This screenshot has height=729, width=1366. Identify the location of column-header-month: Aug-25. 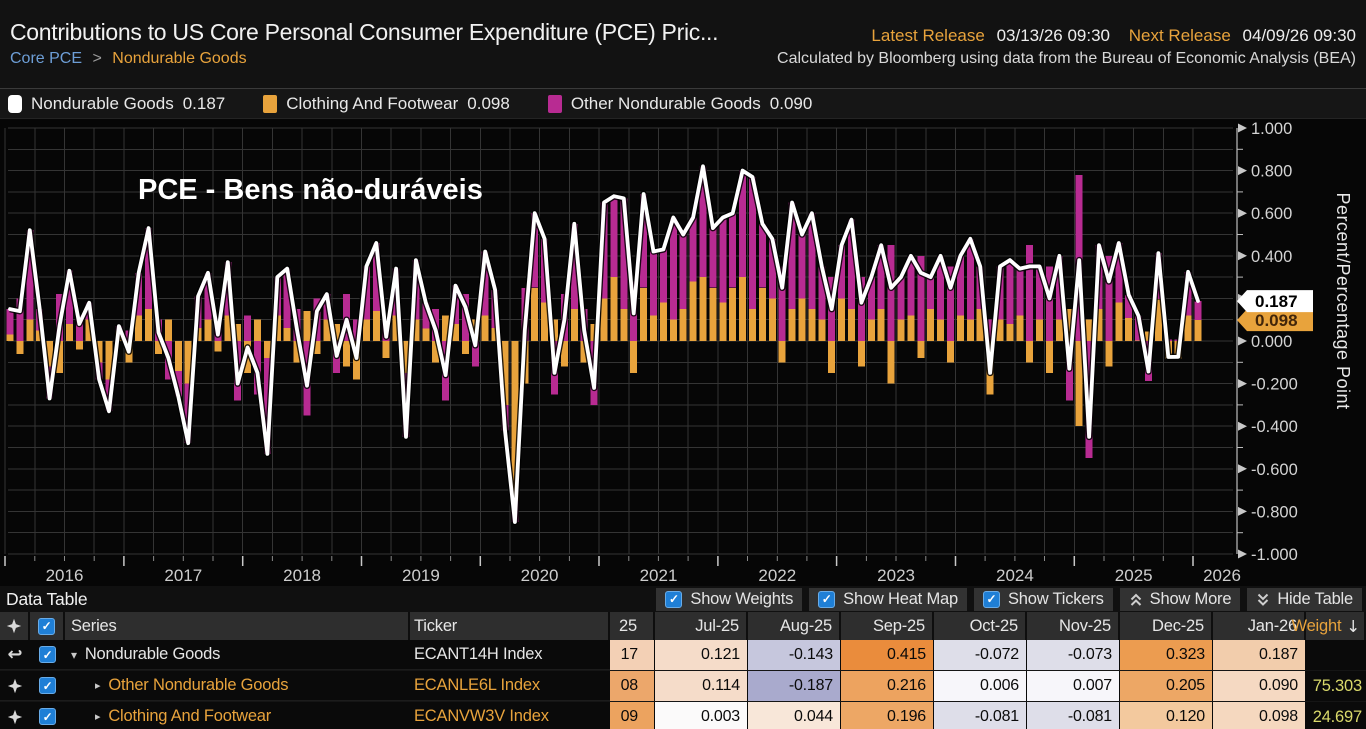
(794, 626).